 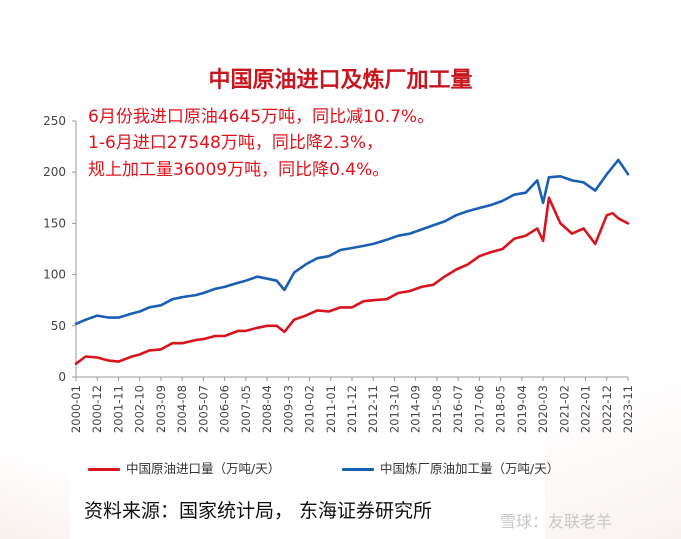 What do you see at coordinates (628, 409) in the screenshot?
I see `x-tick-label: 2023-11` at bounding box center [628, 409].